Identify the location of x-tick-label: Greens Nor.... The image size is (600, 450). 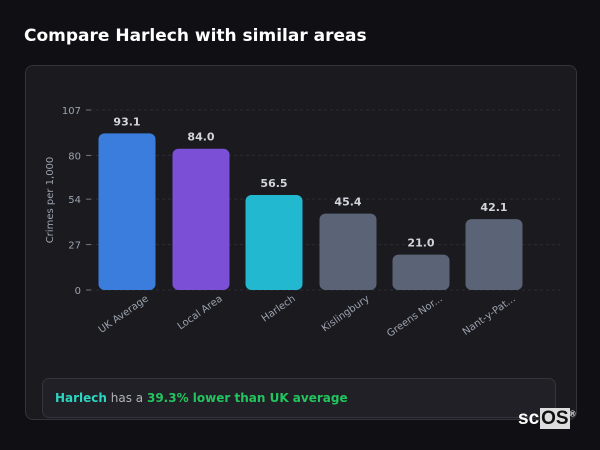
(415, 316).